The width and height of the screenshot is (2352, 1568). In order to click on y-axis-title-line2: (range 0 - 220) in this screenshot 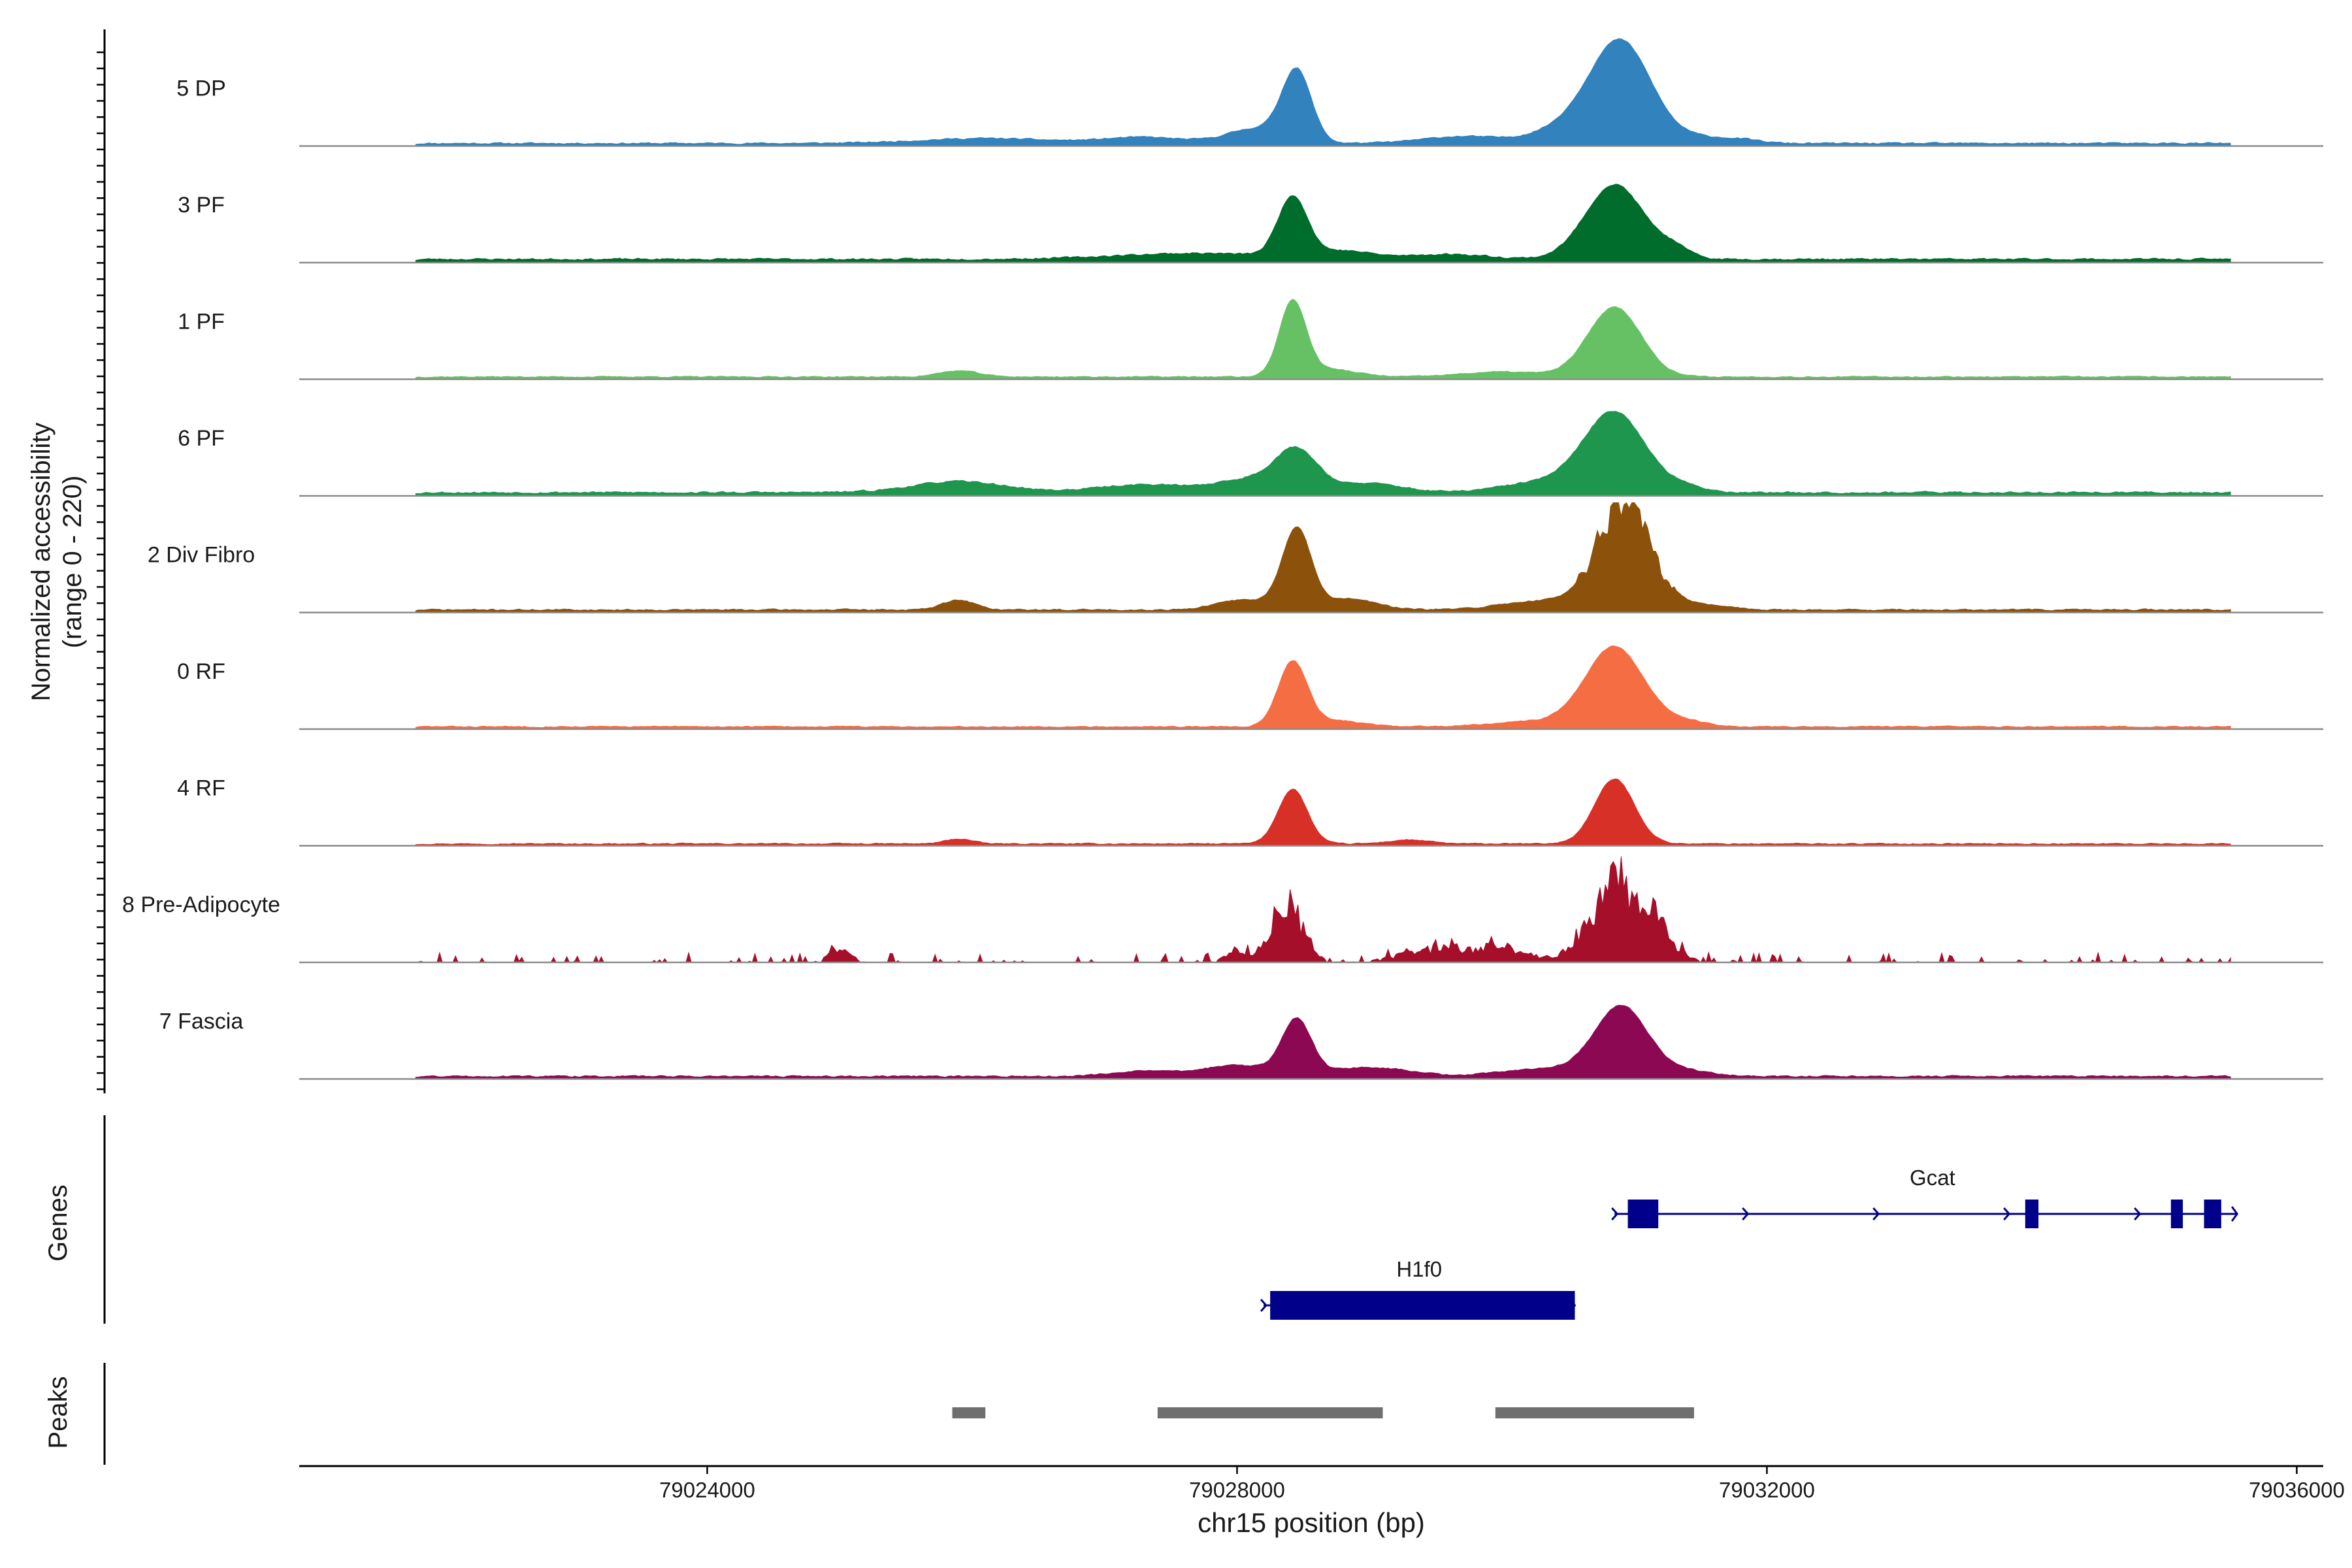, I will do `click(72, 562)`.